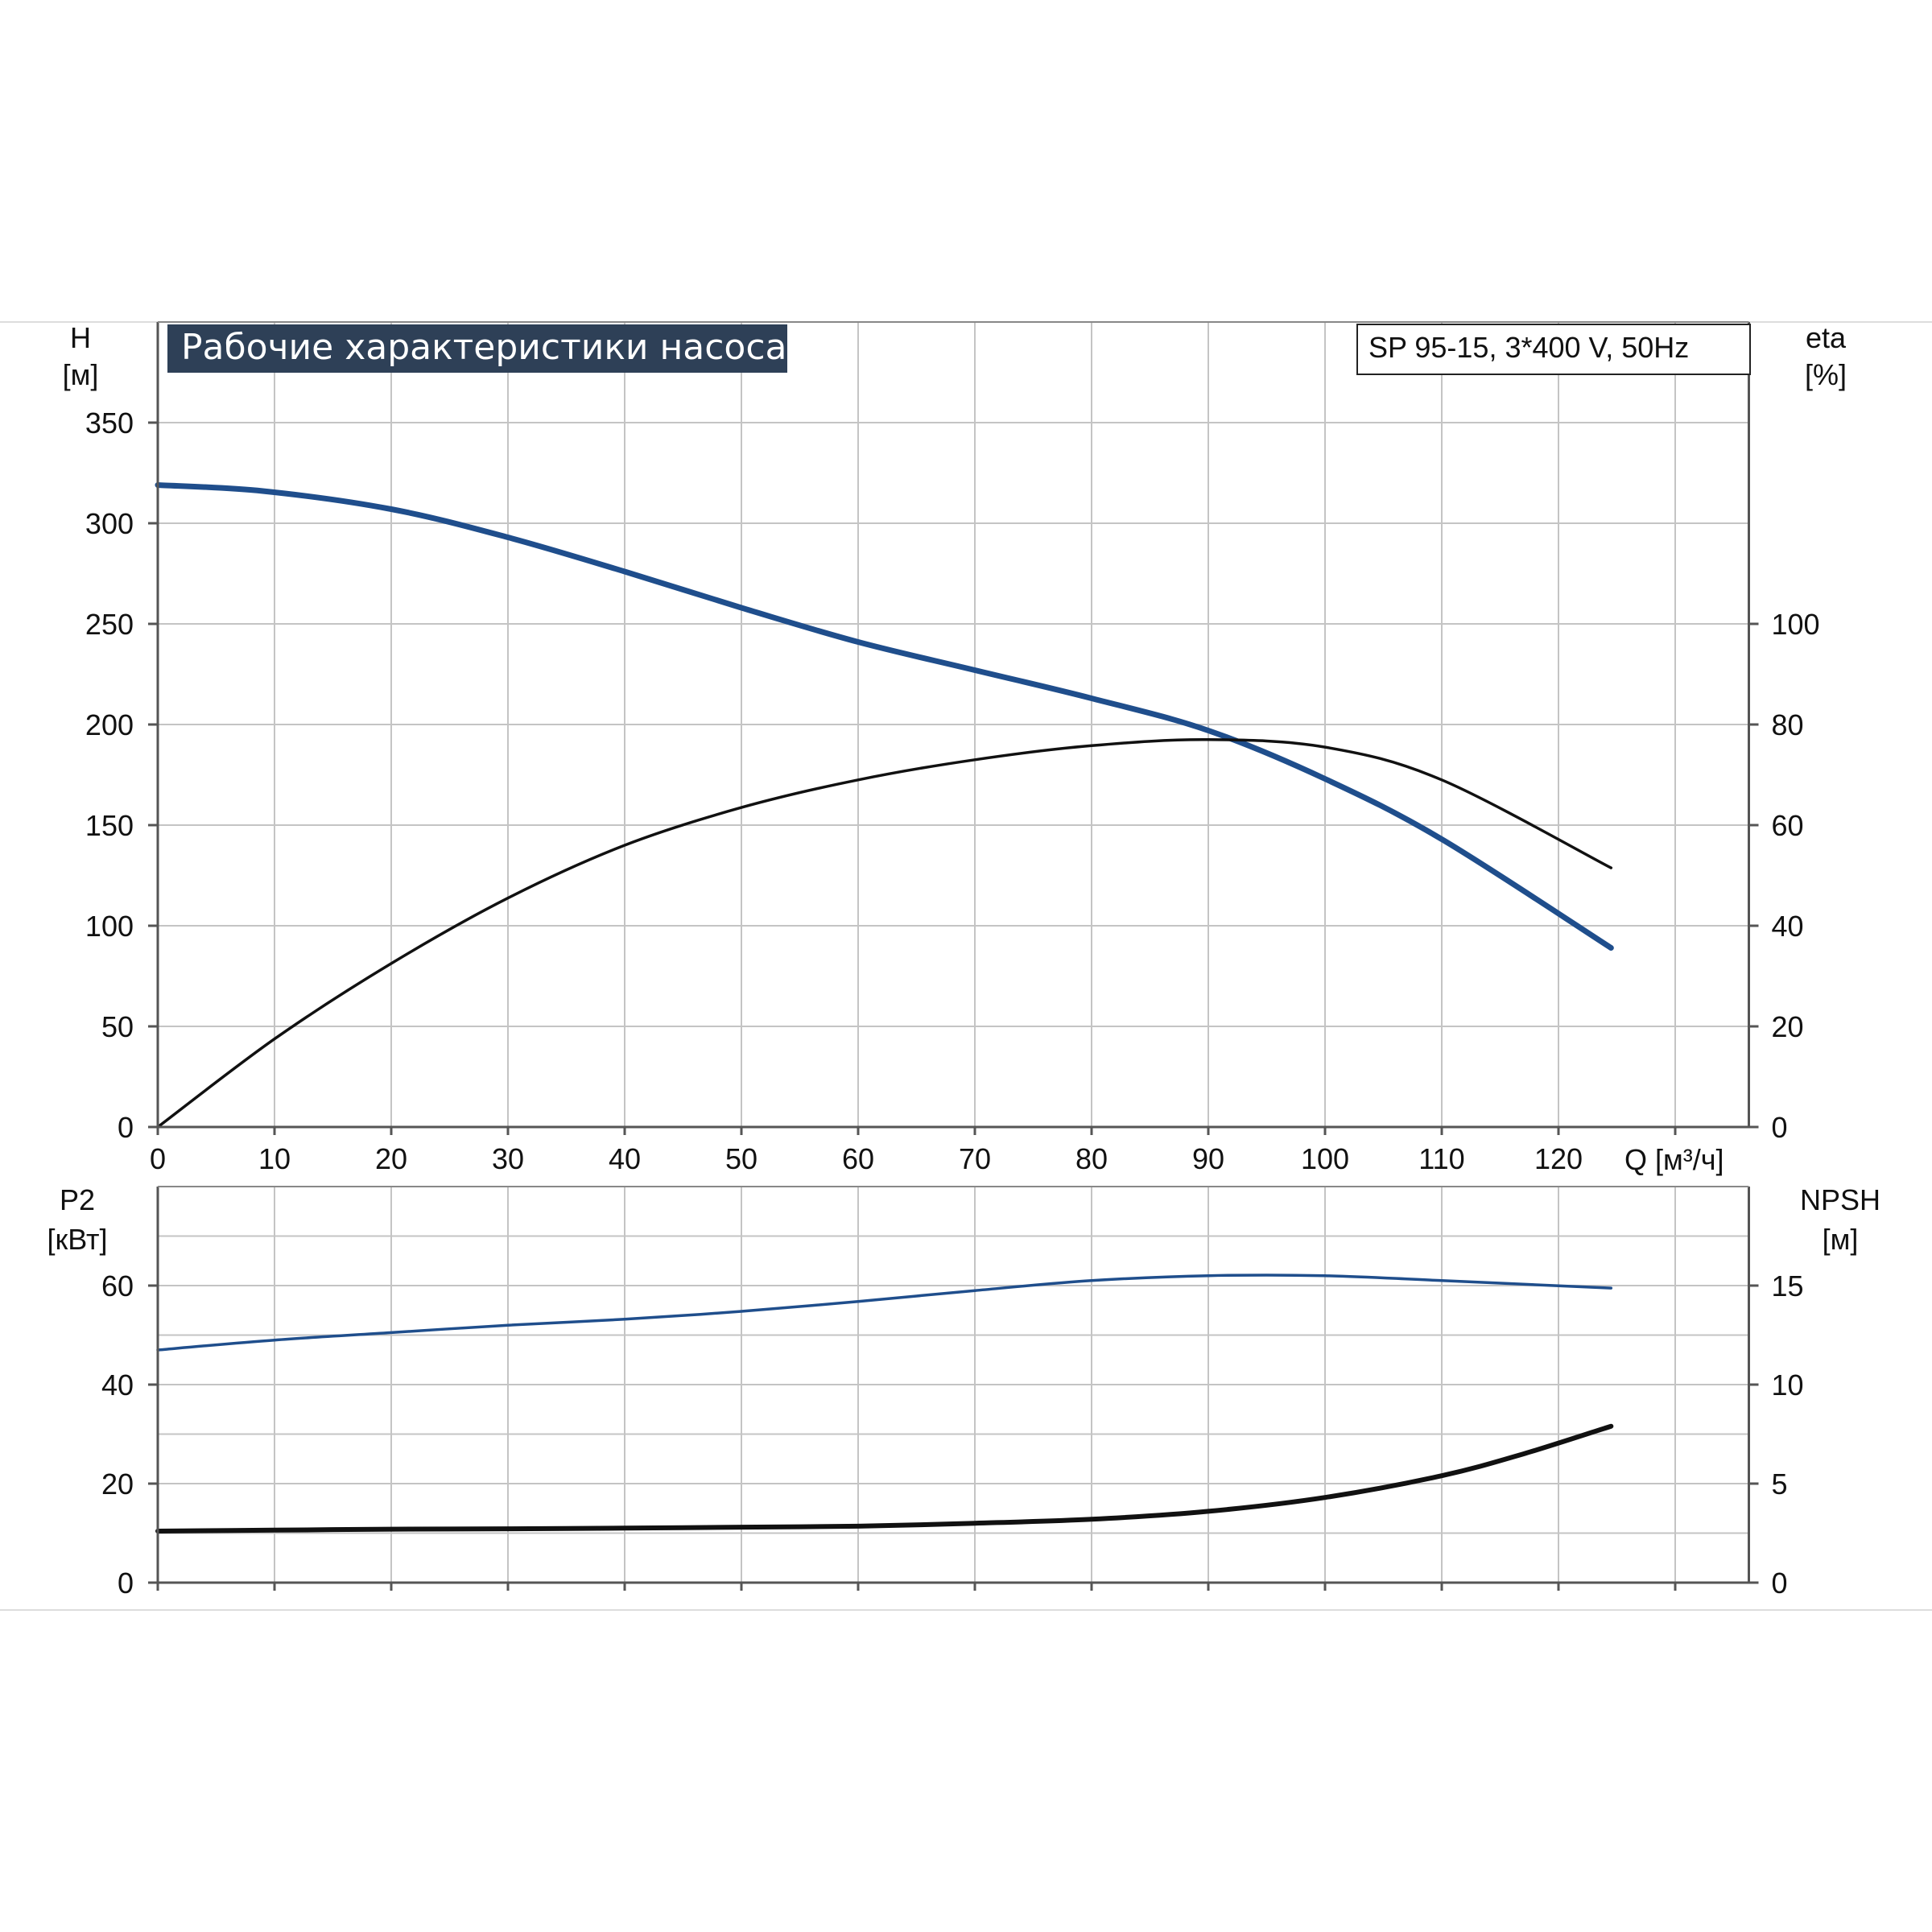 Image resolution: width=1932 pixels, height=1932 pixels. Describe the element at coordinates (1796, 624) in the screenshot. I see `right-tick-label: 100` at that location.